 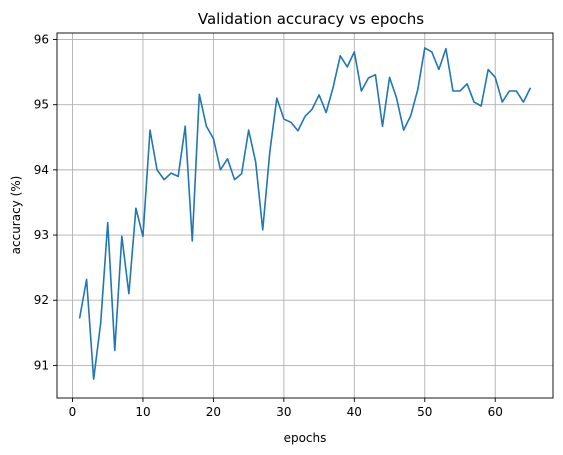 I want to click on x-tick-label: 10, so click(x=142, y=412).